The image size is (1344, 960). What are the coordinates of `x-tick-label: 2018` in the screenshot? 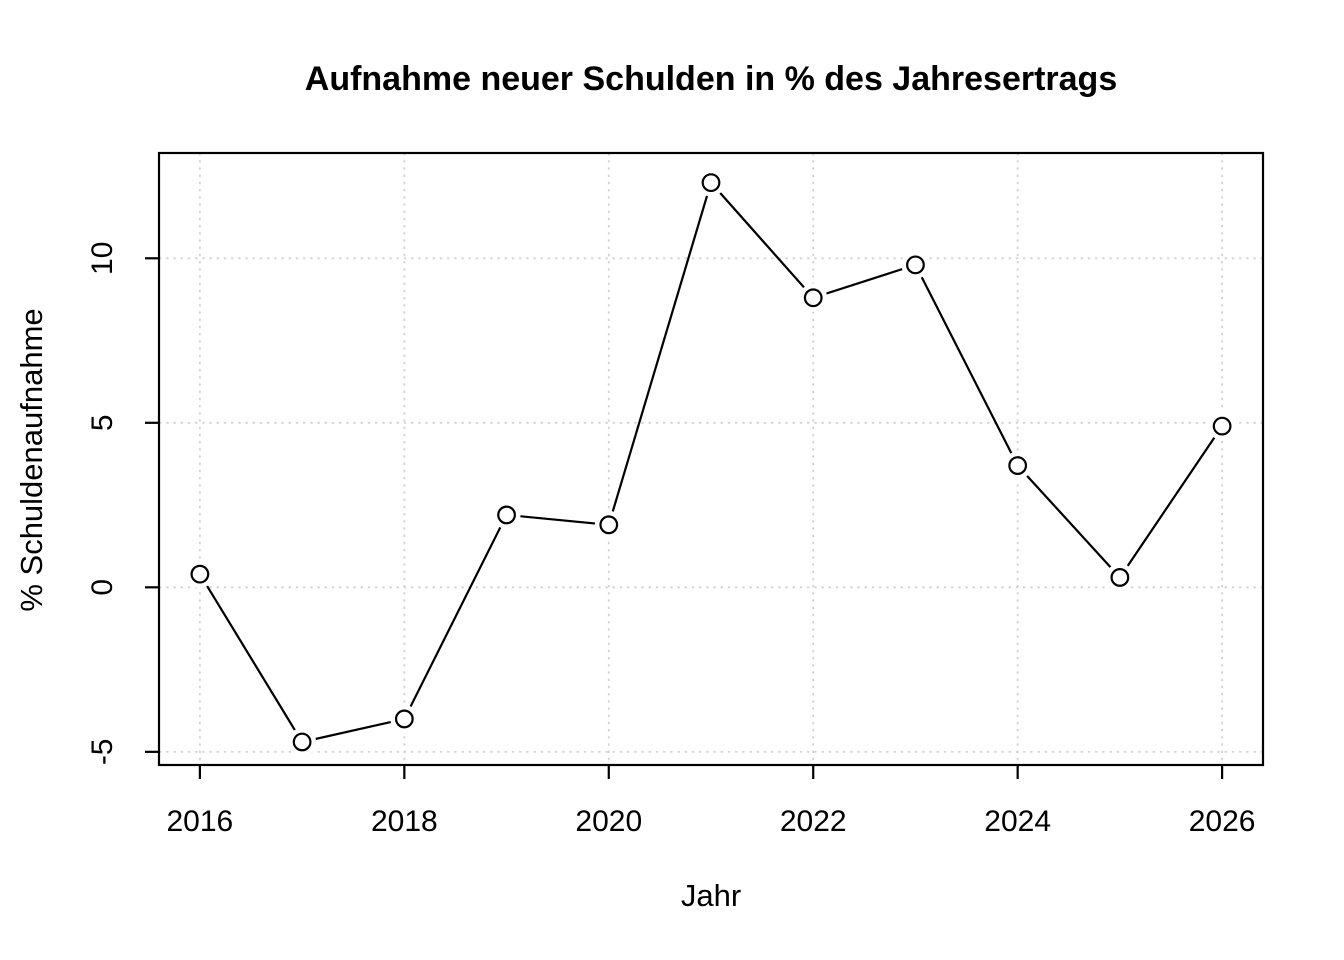 It's located at (404, 821).